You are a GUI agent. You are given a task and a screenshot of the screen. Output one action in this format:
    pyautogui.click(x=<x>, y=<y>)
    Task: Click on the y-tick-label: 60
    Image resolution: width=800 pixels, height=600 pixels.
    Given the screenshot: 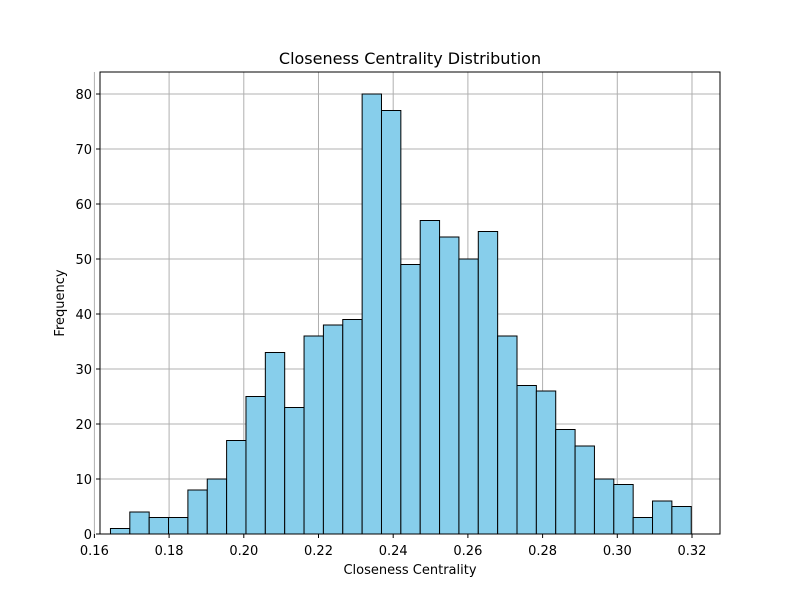 What is the action you would take?
    pyautogui.click(x=83, y=205)
    